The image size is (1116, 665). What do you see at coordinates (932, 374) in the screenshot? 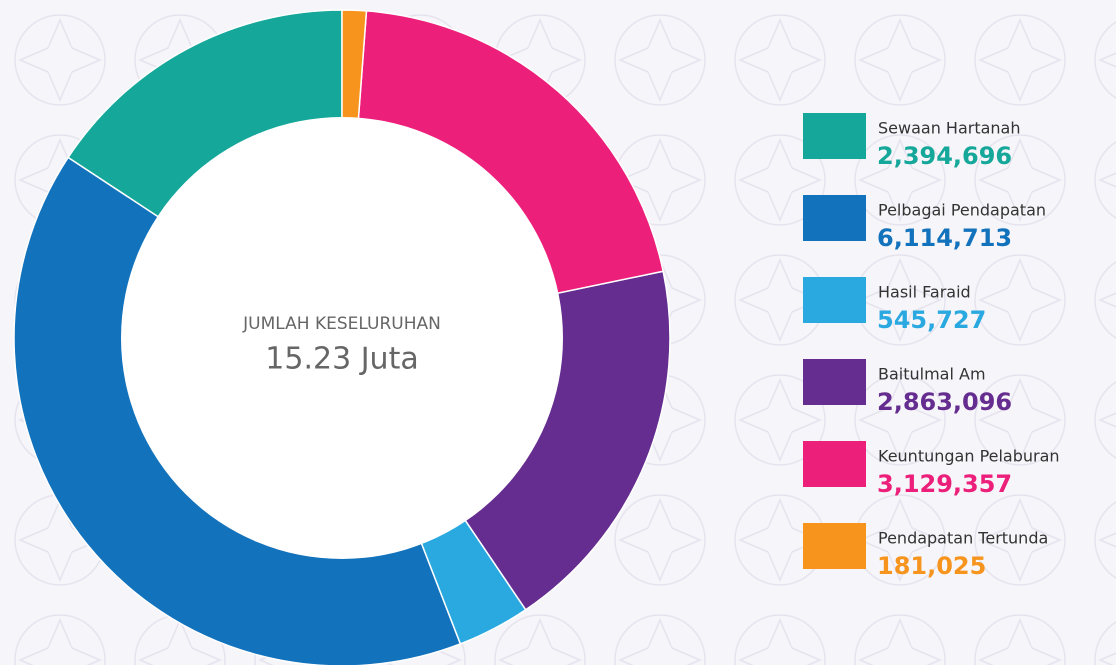
I see `legend-label: Baitulmal Am` at bounding box center [932, 374].